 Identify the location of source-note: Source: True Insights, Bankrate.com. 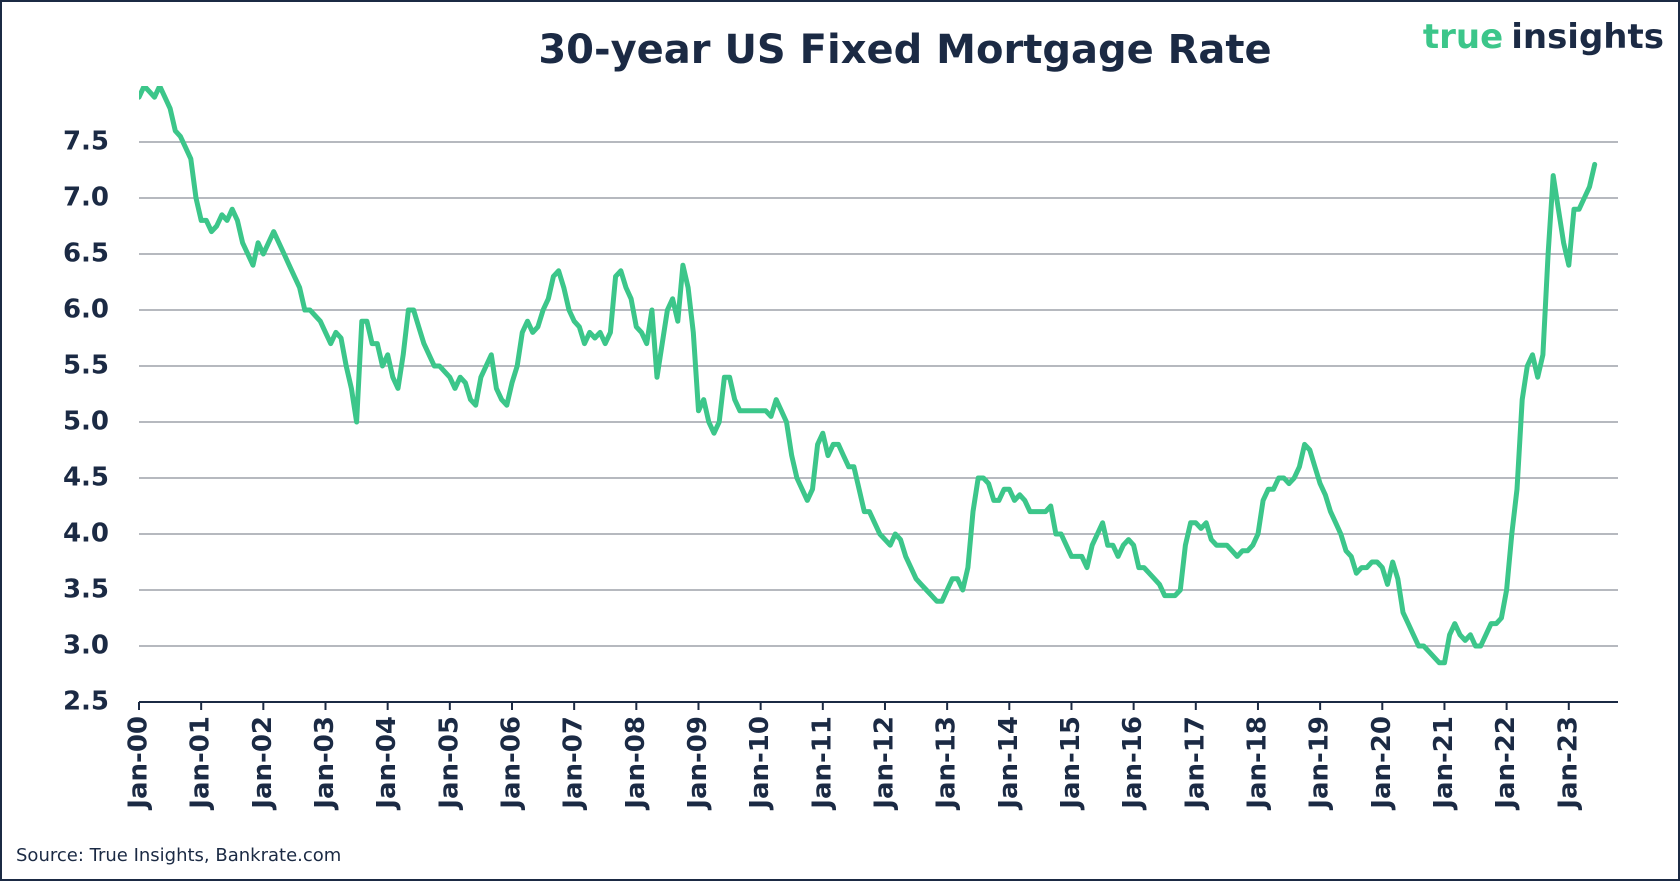
(178, 855).